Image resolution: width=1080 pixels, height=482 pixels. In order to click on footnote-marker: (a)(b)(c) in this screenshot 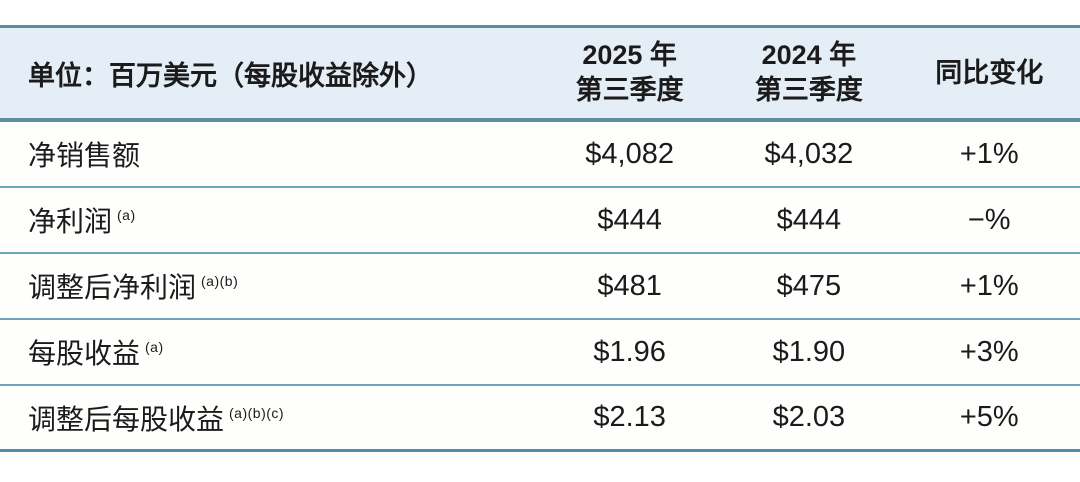, I will do `click(257, 412)`.